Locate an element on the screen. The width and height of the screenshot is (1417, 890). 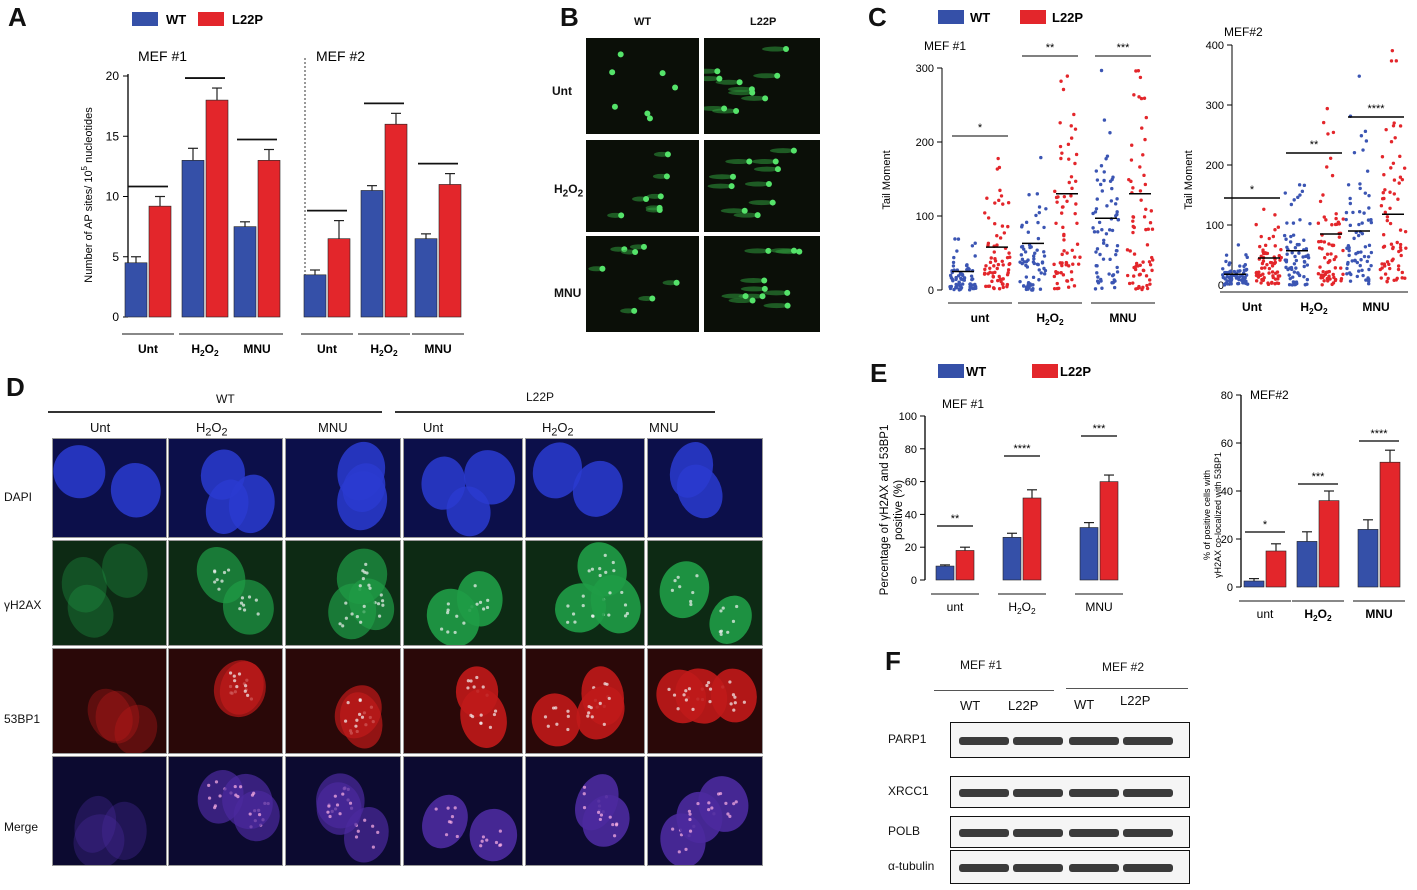
microscopy-gh2ax-cell is located at coordinates (463, 593).